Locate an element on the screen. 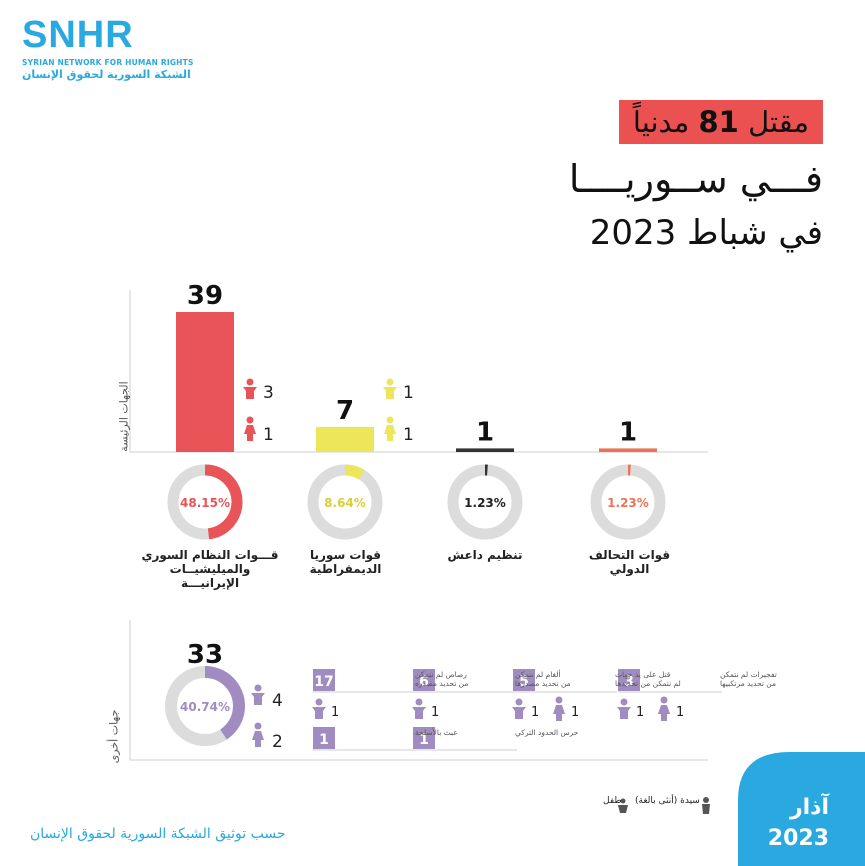 The height and width of the screenshot is (866, 865). source-note: حسب توثيق الشبكة السورية لحقوق الإنسان is located at coordinates (158, 834).